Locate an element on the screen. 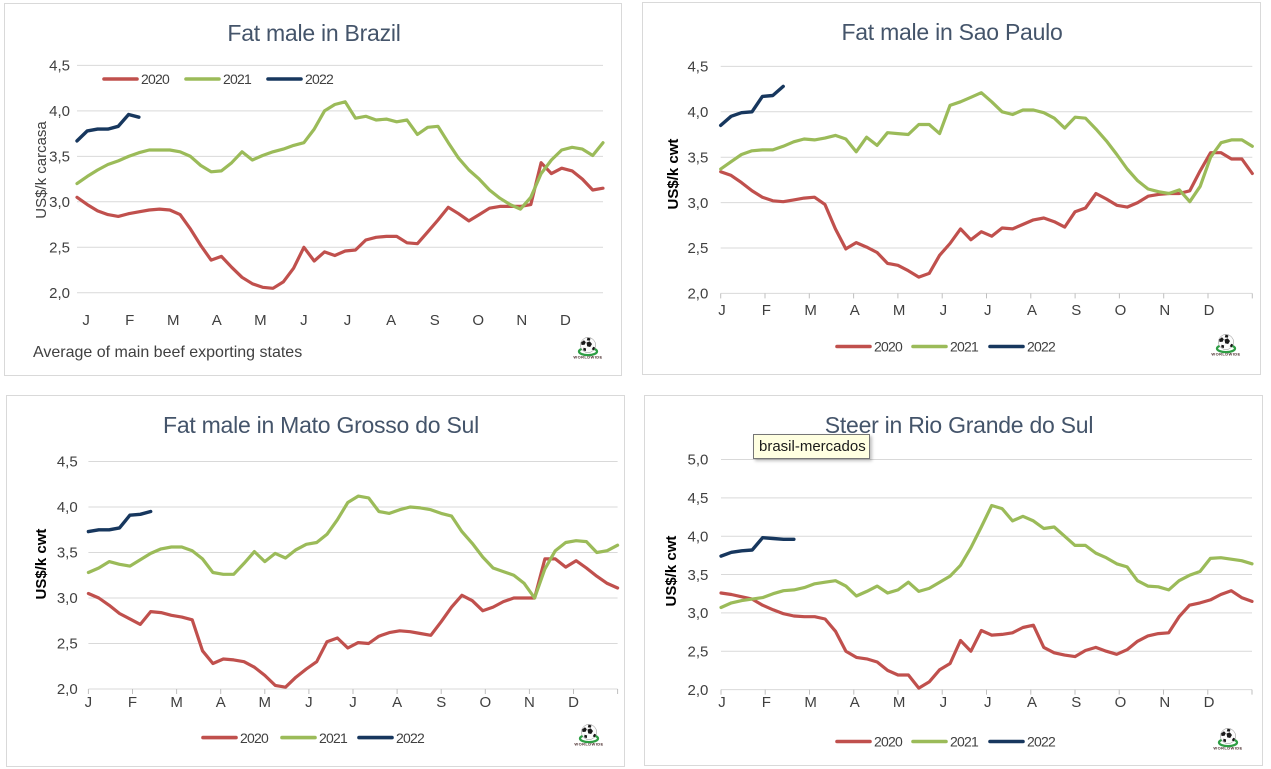 This screenshot has width=1271, height=769. svg-text: Fat male in Mato Grosso do Sul is located at coordinates (321, 425).